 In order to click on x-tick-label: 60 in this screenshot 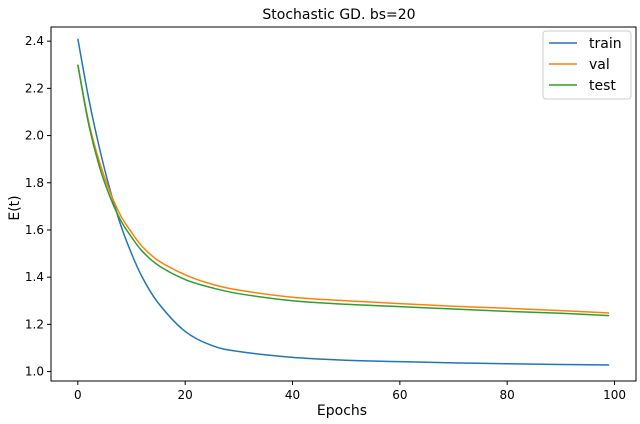, I will do `click(399, 395)`.